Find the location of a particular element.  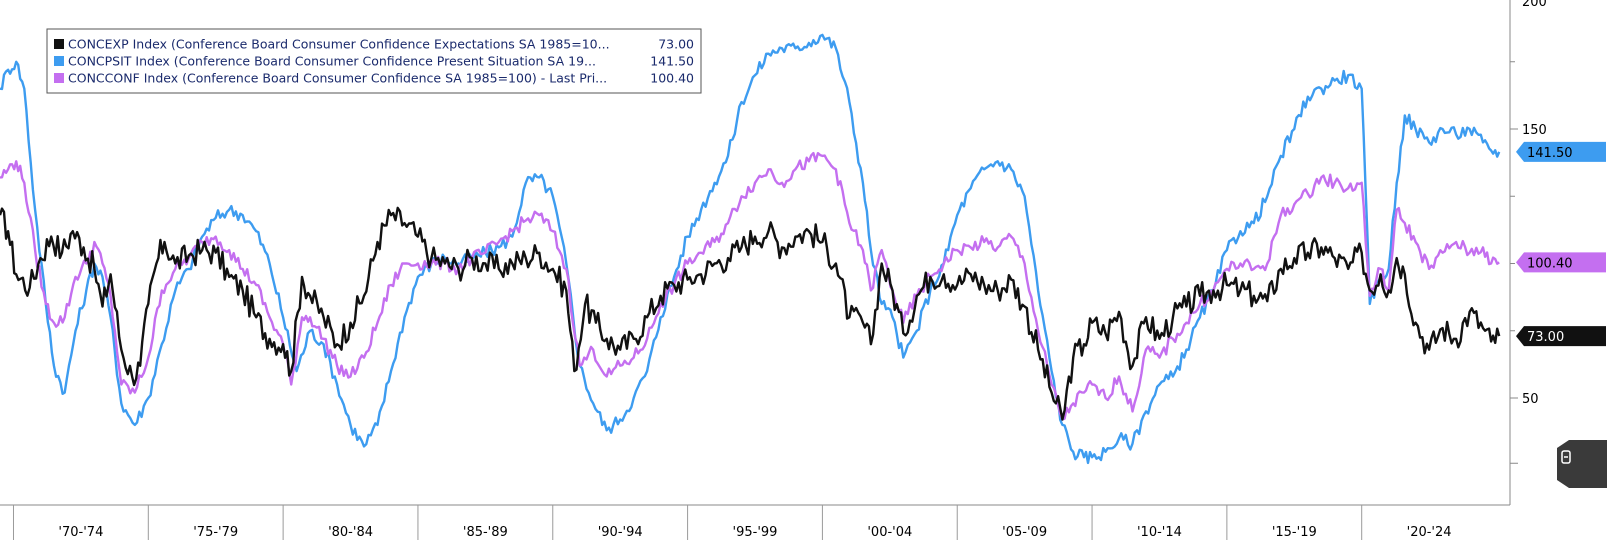

legend-box is located at coordinates (374, 61).